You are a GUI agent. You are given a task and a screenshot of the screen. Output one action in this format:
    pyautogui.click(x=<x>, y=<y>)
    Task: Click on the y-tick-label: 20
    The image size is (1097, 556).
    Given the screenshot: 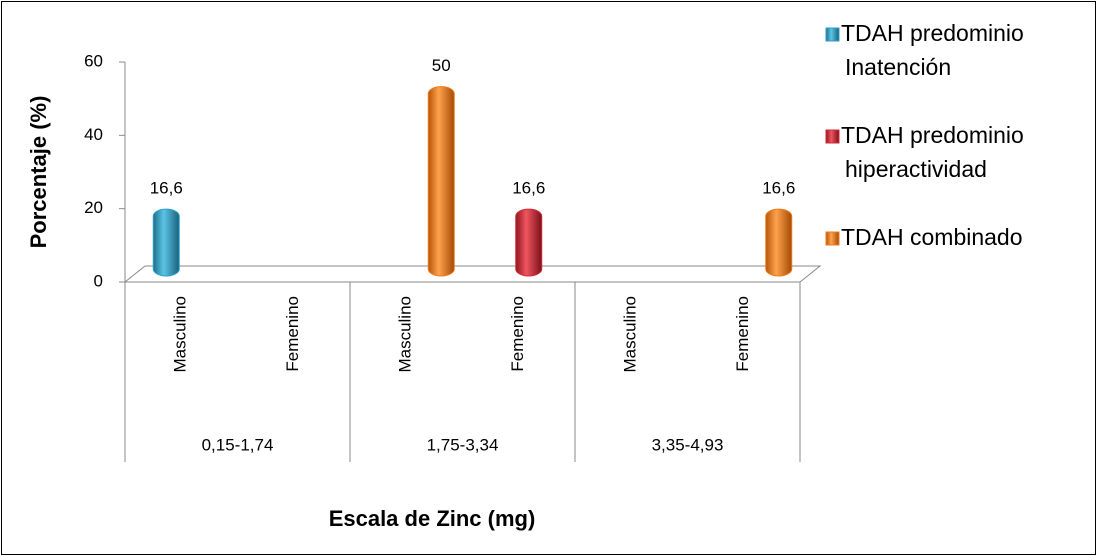 What is the action you would take?
    pyautogui.click(x=93, y=207)
    